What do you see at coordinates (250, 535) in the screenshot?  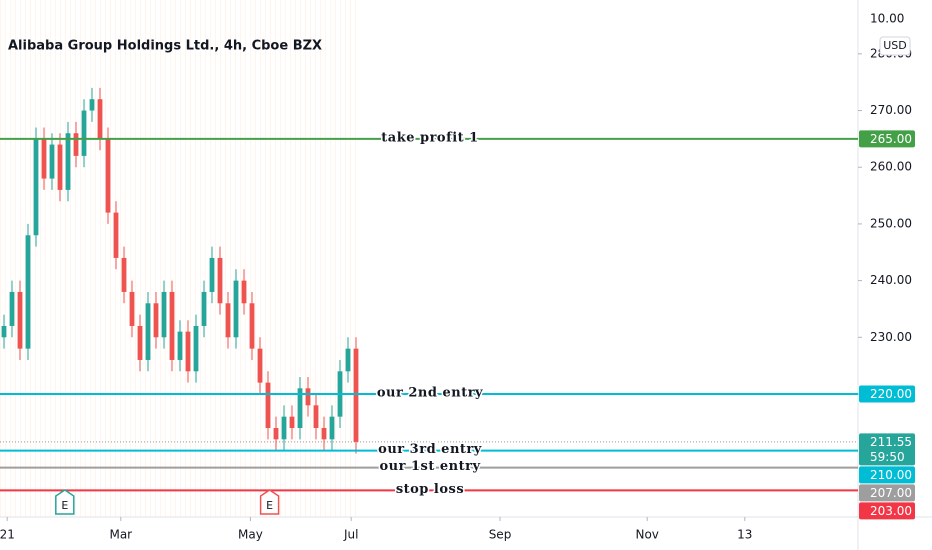 I see `x-tick-label: May` at bounding box center [250, 535].